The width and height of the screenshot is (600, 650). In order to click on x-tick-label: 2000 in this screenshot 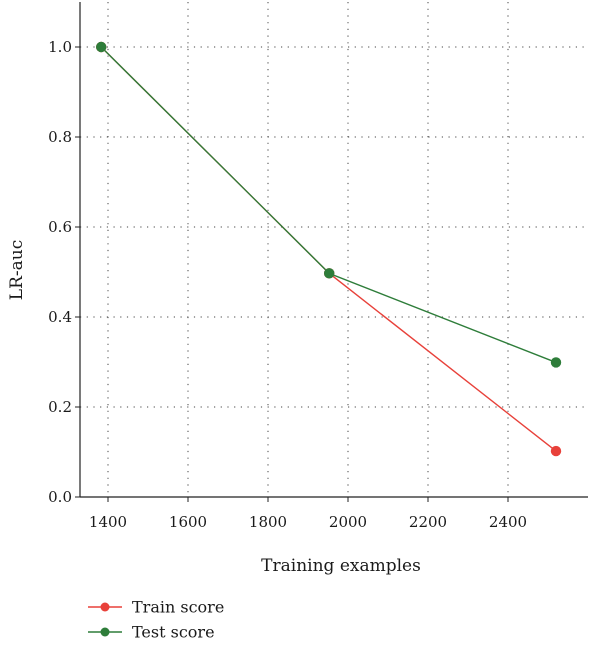, I will do `click(348, 522)`.